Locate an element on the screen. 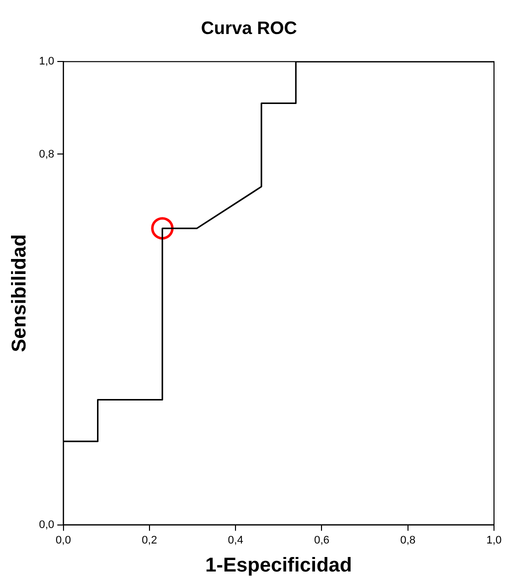 The height and width of the screenshot is (586, 508). y-tick-label: 0,0 is located at coordinates (46, 524).